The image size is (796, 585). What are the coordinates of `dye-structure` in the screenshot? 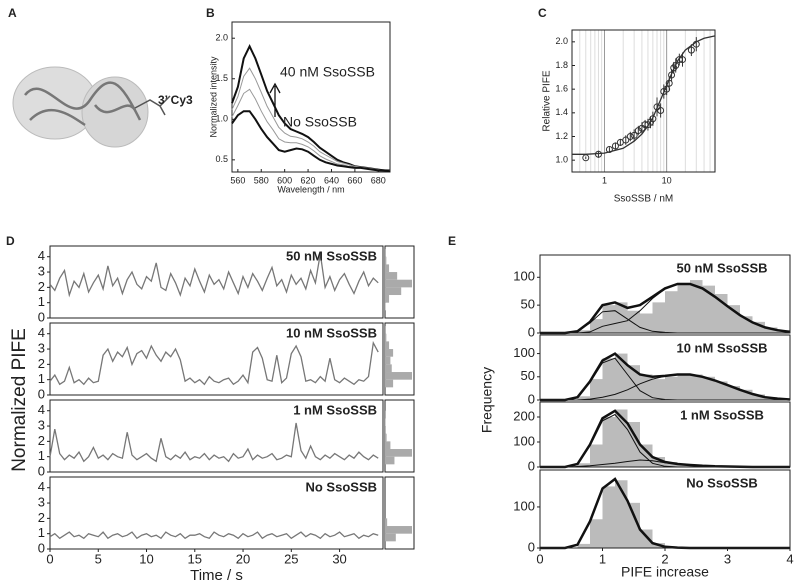 It's located at (152, 105).